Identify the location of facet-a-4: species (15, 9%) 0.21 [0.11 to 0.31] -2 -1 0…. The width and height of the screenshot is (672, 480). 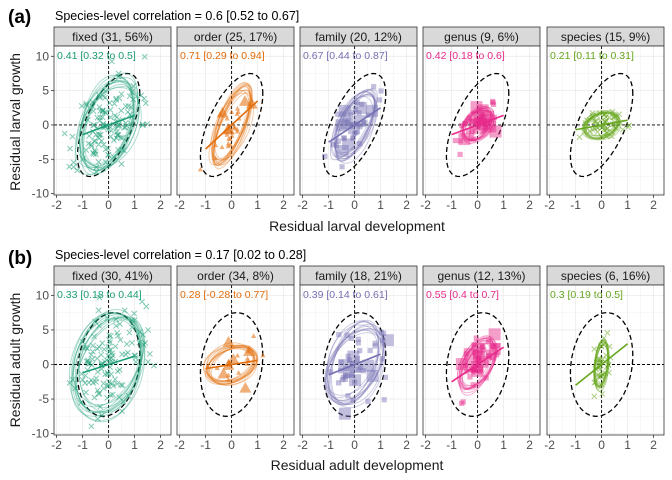
(604, 119).